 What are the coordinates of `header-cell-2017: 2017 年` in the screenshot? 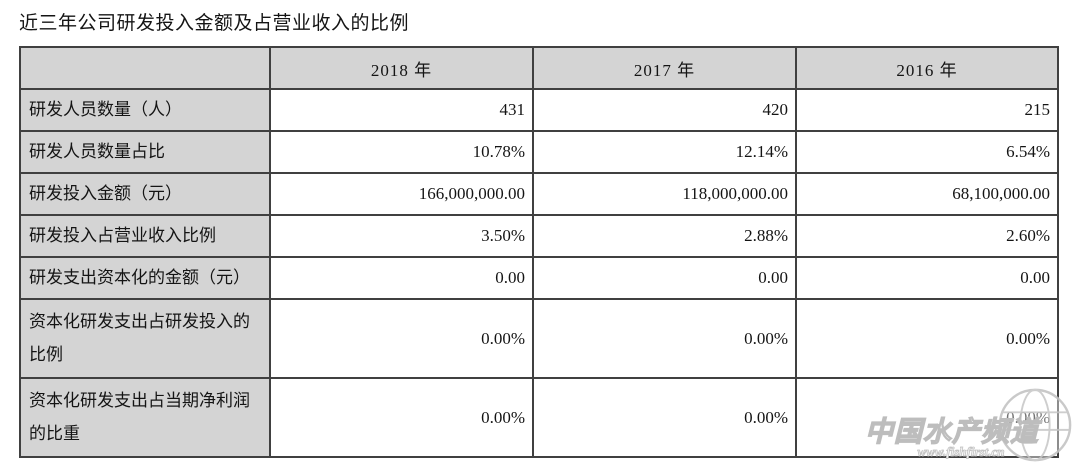 It's located at (664, 68).